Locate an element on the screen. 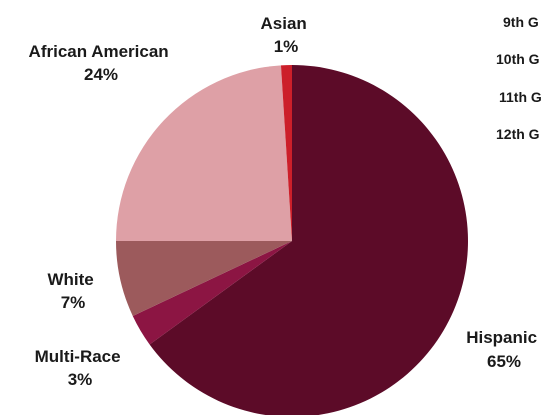 The height and width of the screenshot is (415, 551). slice-label-hispanic-pct: 65% is located at coordinates (504, 361).